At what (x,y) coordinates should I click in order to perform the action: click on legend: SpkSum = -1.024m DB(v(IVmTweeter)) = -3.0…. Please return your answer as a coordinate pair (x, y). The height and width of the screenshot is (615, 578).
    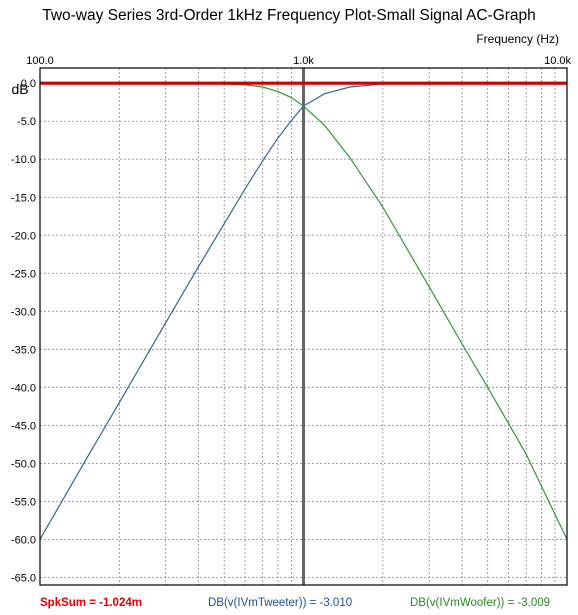
    Looking at the image, I should click on (295, 603).